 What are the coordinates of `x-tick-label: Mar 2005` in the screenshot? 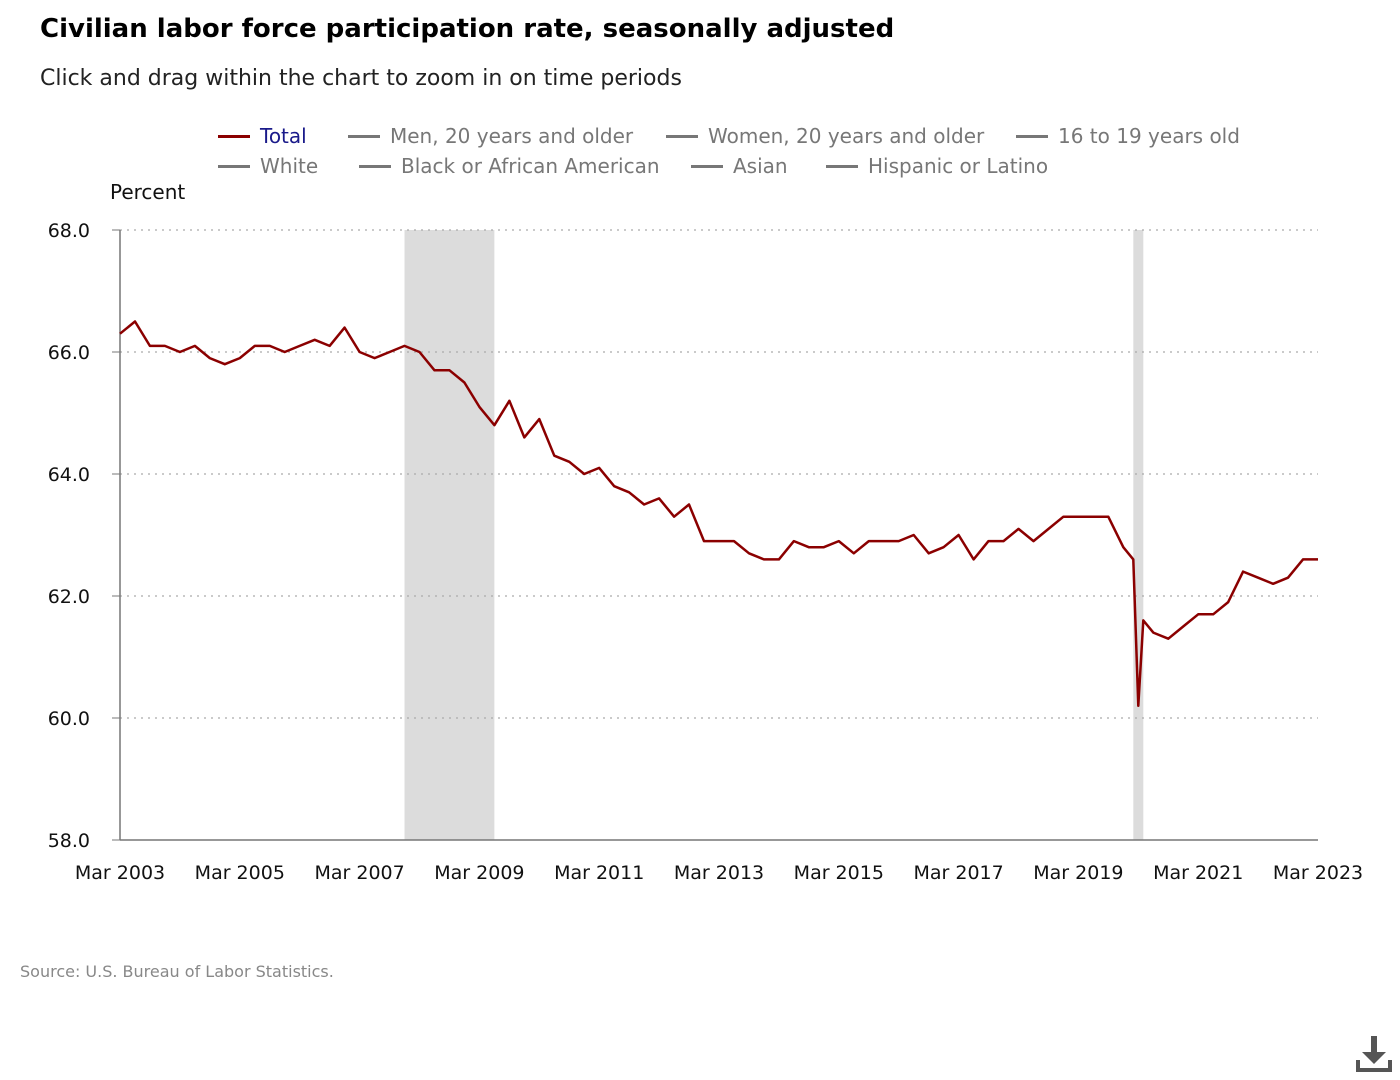 It's located at (240, 873).